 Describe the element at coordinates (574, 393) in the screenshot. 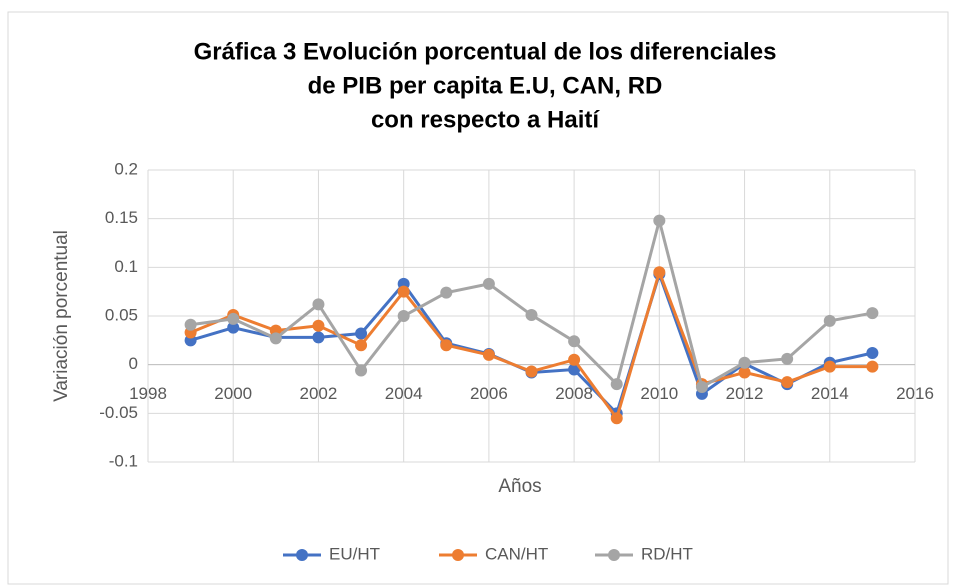

I see `x-tick-label: 2008` at that location.